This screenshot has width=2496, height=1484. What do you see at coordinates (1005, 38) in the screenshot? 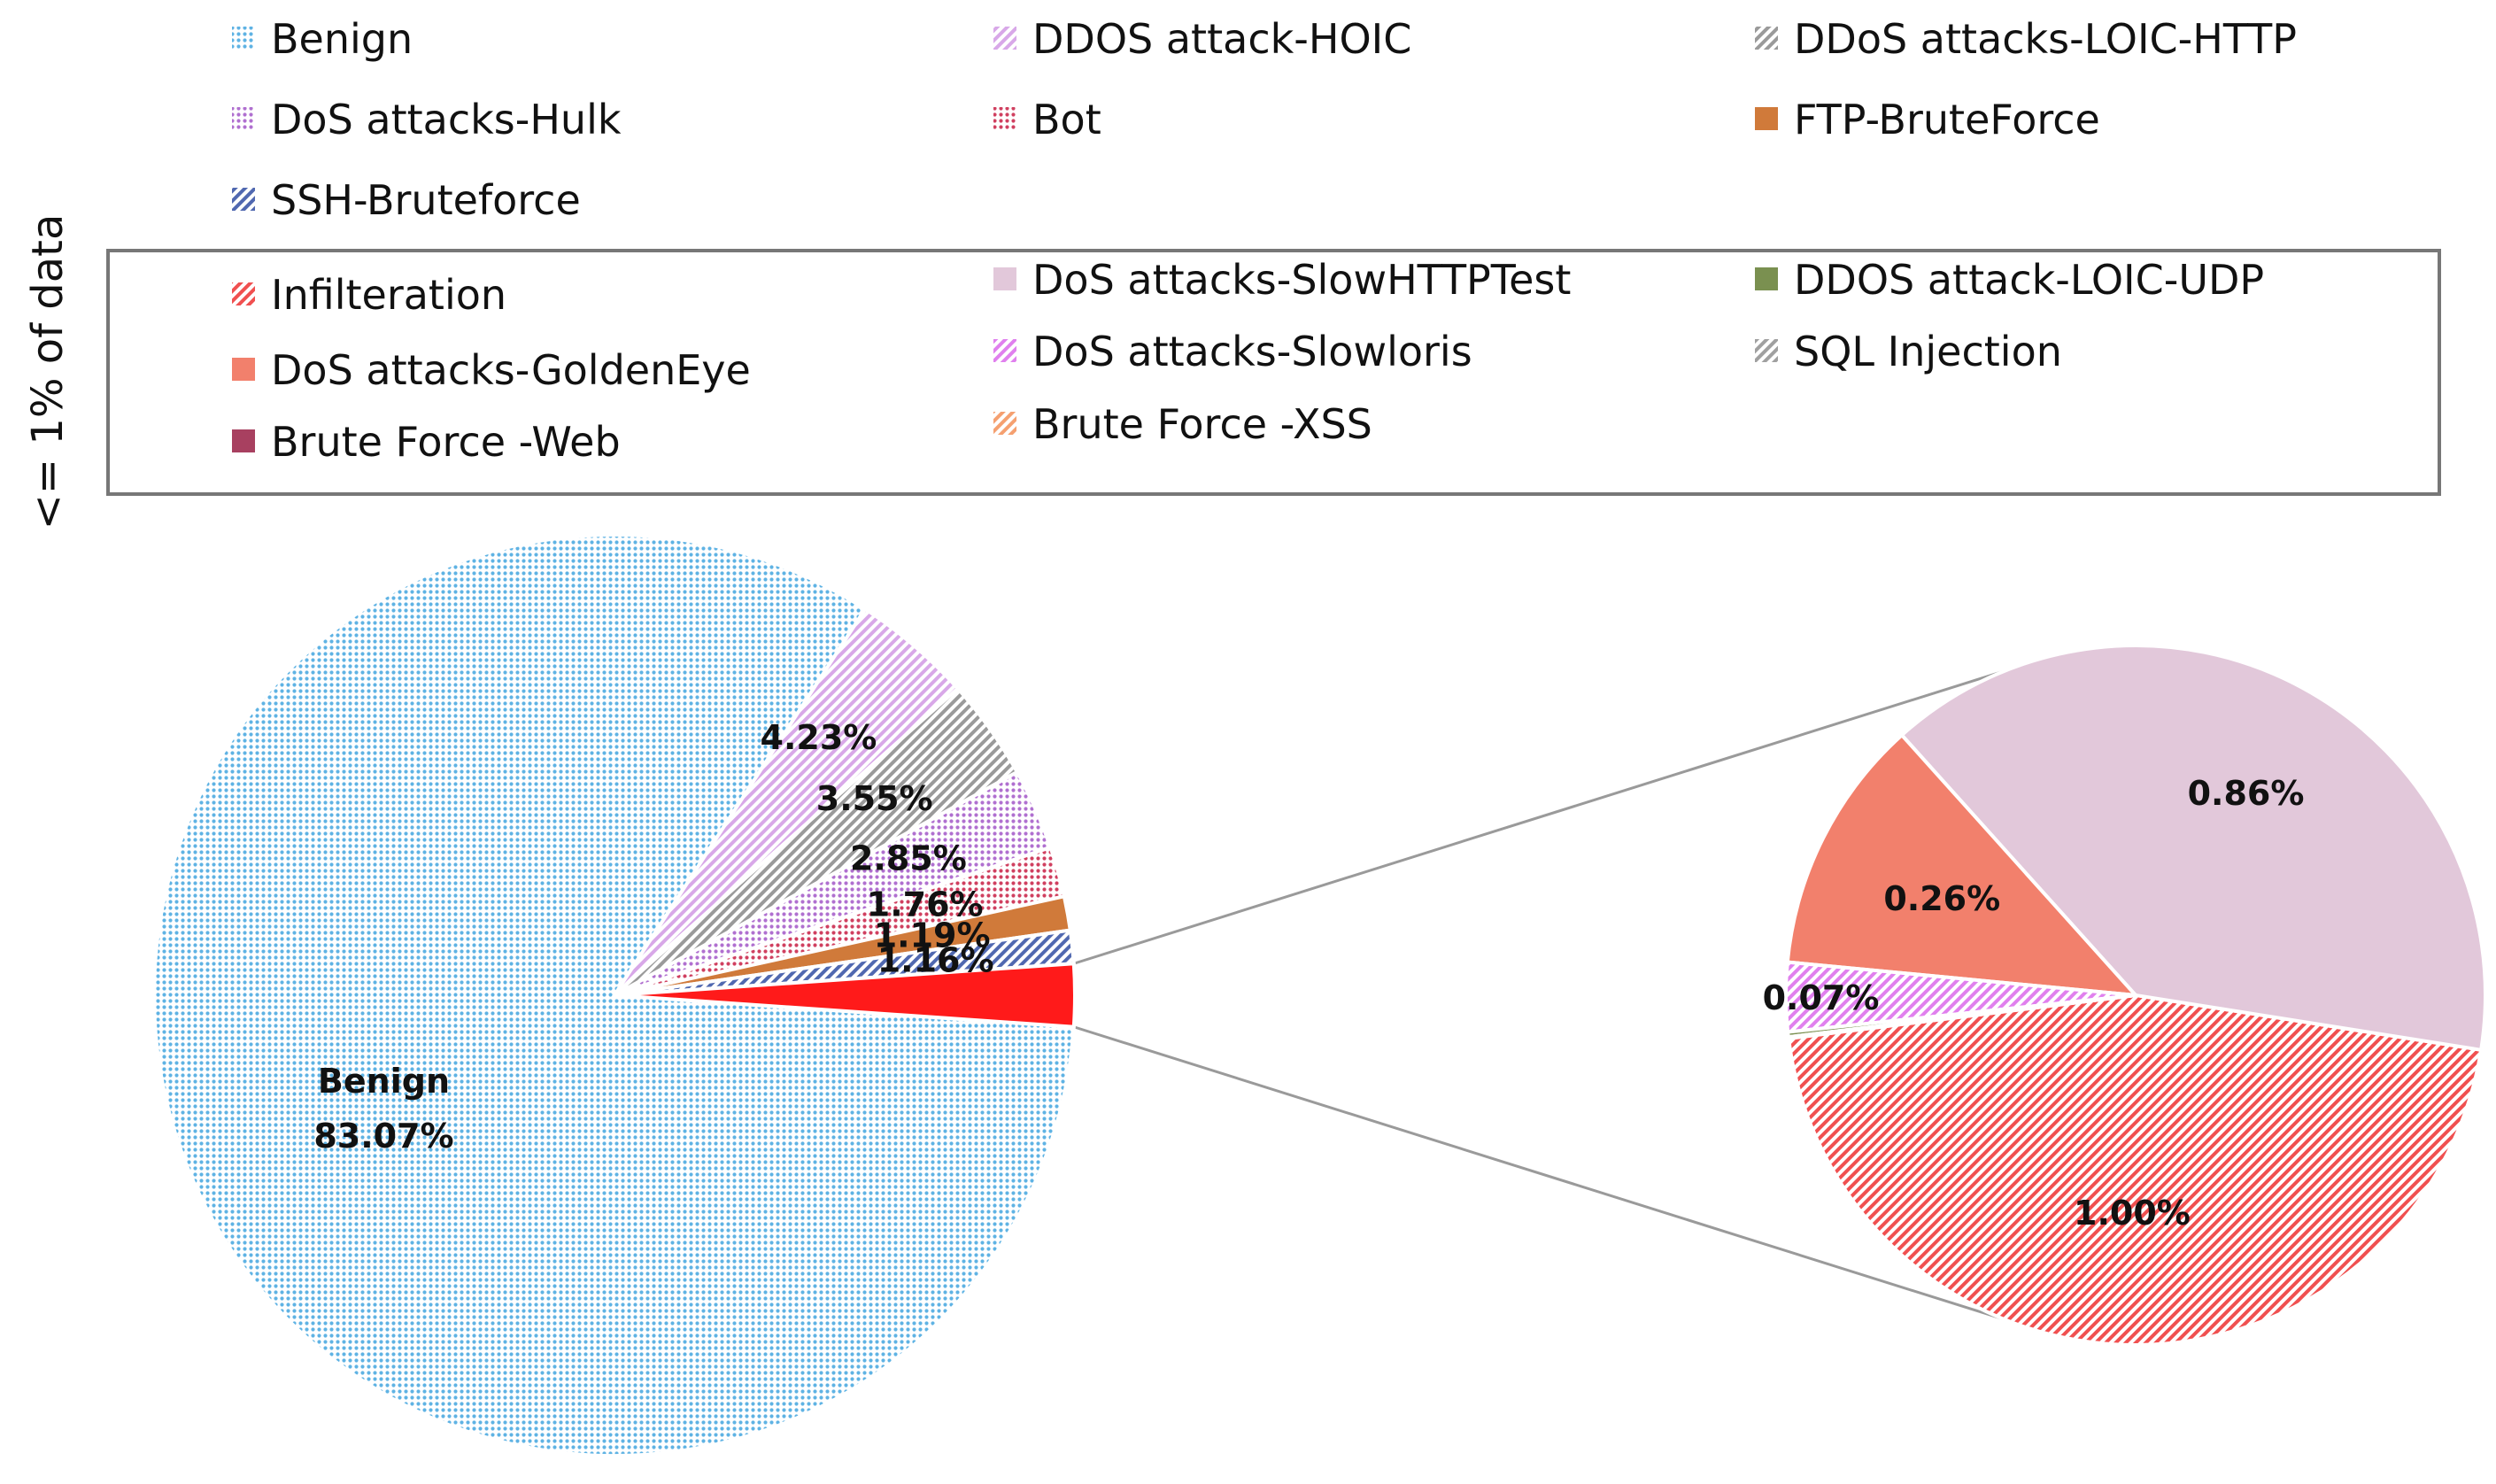
I see `legend-swatch-hoic` at bounding box center [1005, 38].